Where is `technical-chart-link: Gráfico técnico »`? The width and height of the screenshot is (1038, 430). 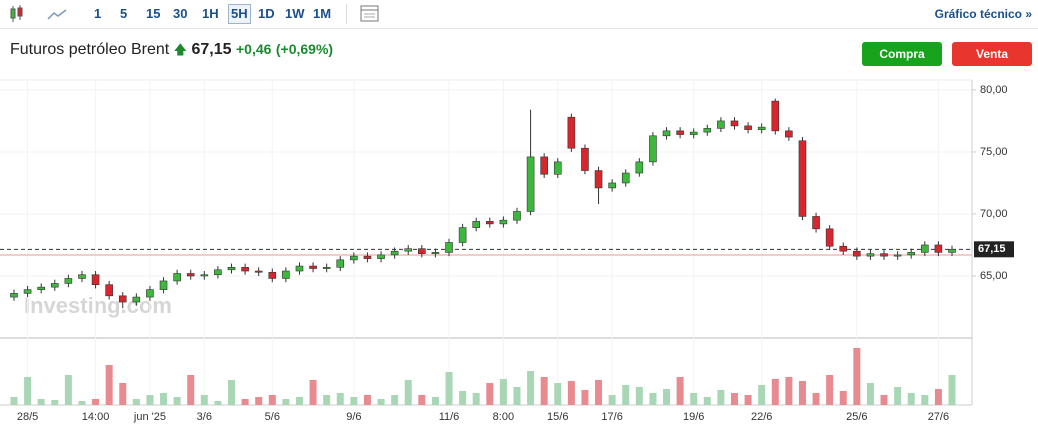
technical-chart-link: Gráfico técnico » is located at coordinates (983, 14).